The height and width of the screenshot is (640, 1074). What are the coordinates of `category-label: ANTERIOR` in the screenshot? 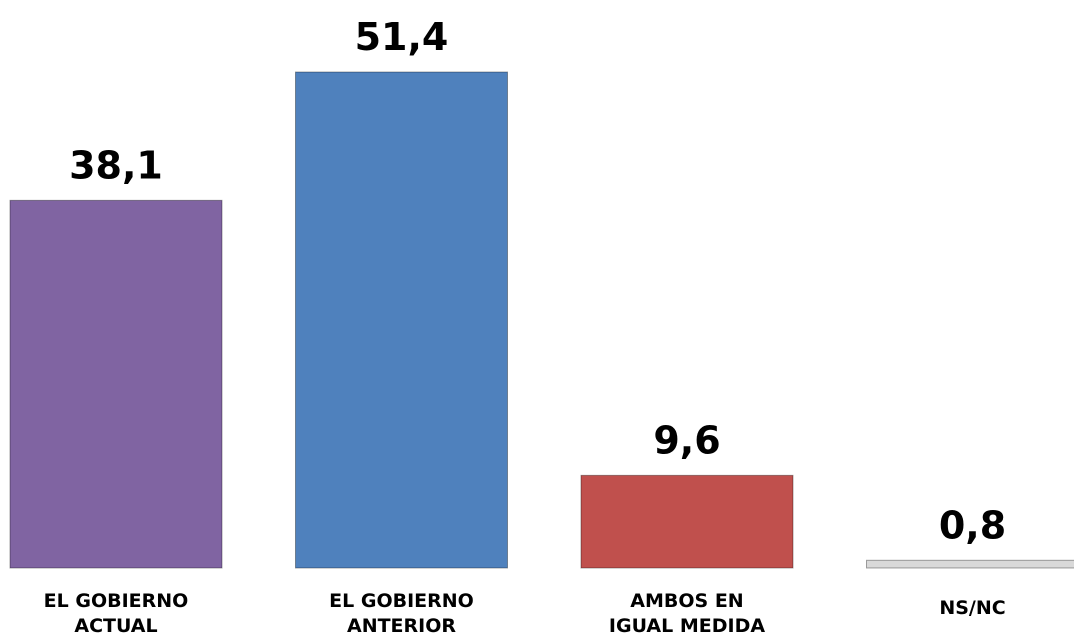 It's located at (401, 626).